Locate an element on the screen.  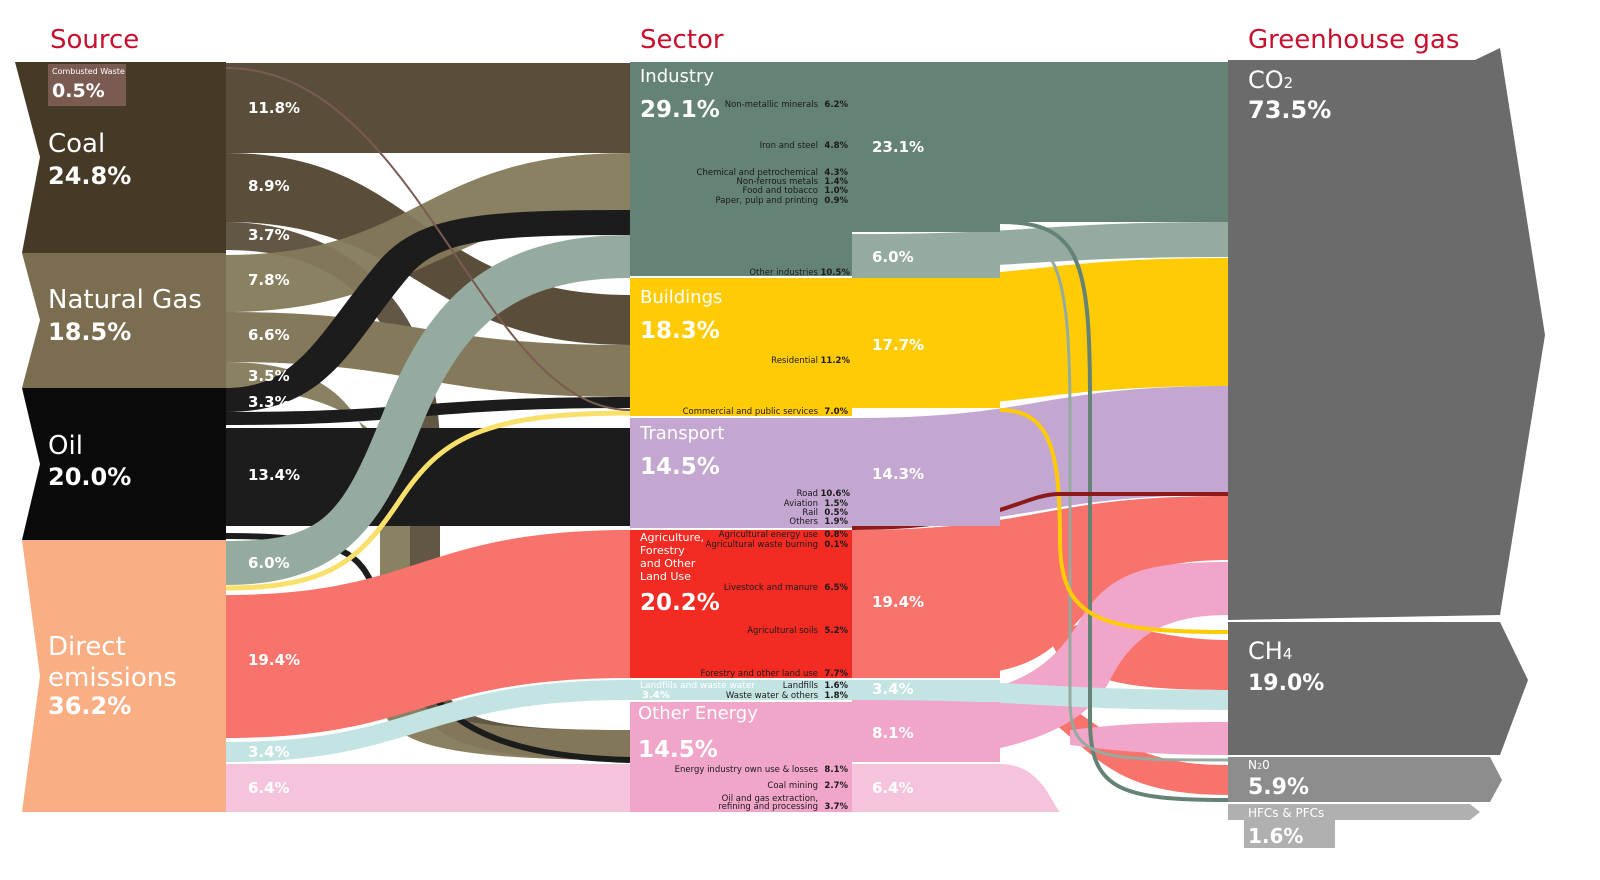
sub-value: 11.2% is located at coordinates (836, 361).